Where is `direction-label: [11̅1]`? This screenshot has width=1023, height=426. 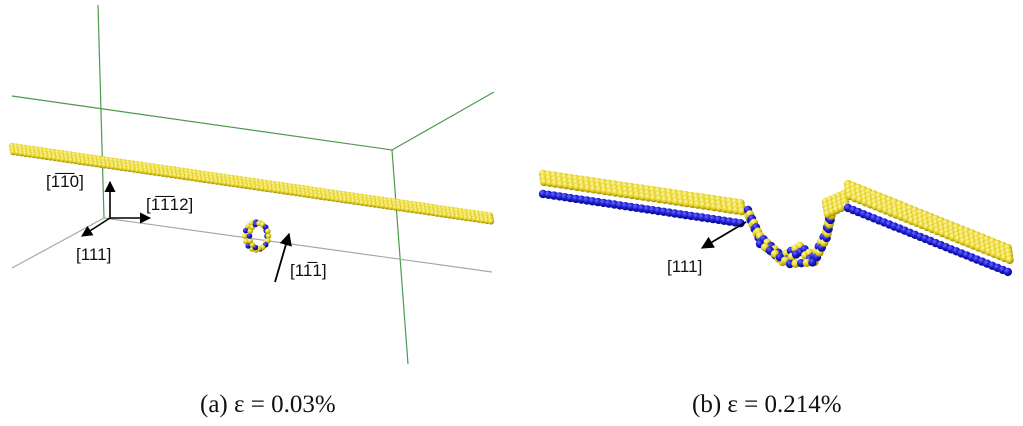
direction-label: [11̅1] is located at coordinates (308, 270).